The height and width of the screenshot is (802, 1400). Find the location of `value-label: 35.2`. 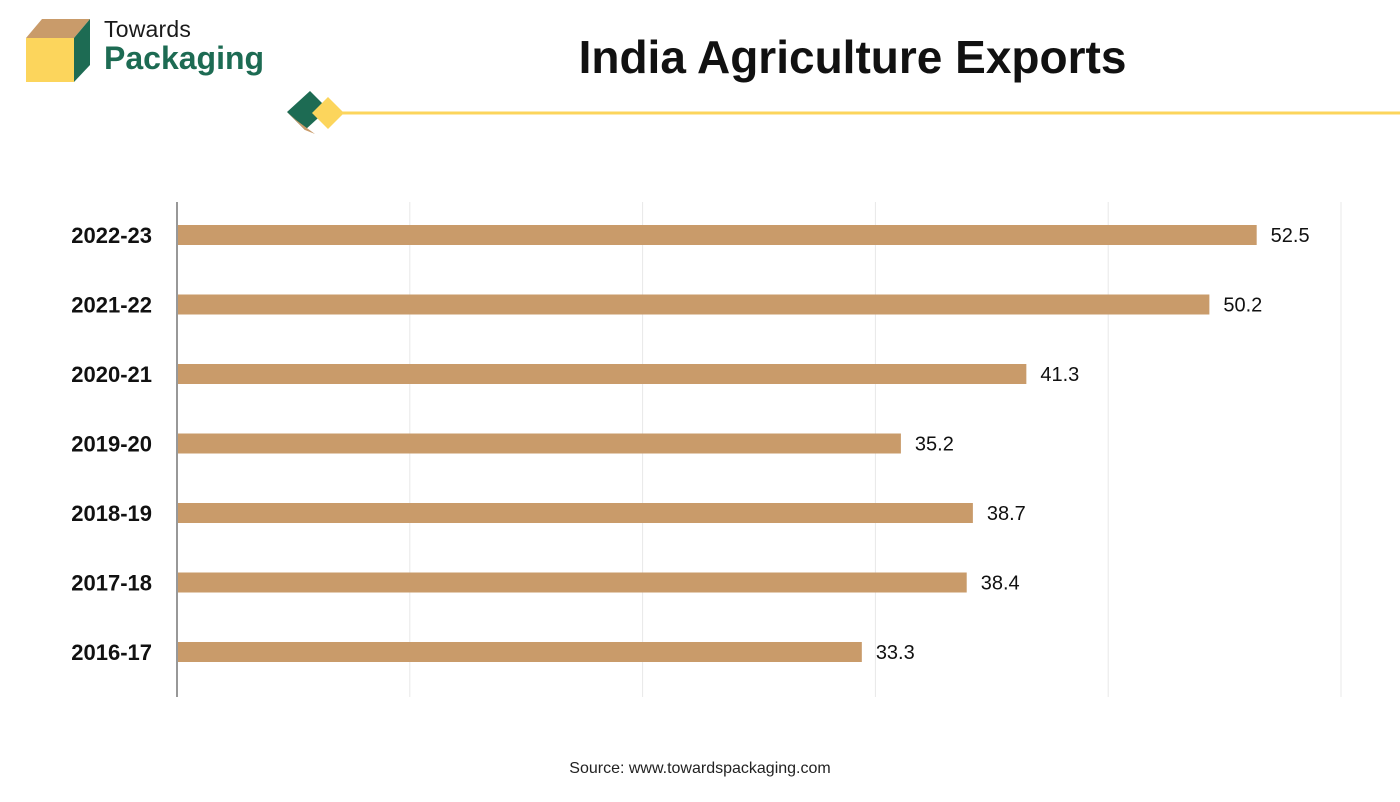

value-label: 35.2 is located at coordinates (934, 445).